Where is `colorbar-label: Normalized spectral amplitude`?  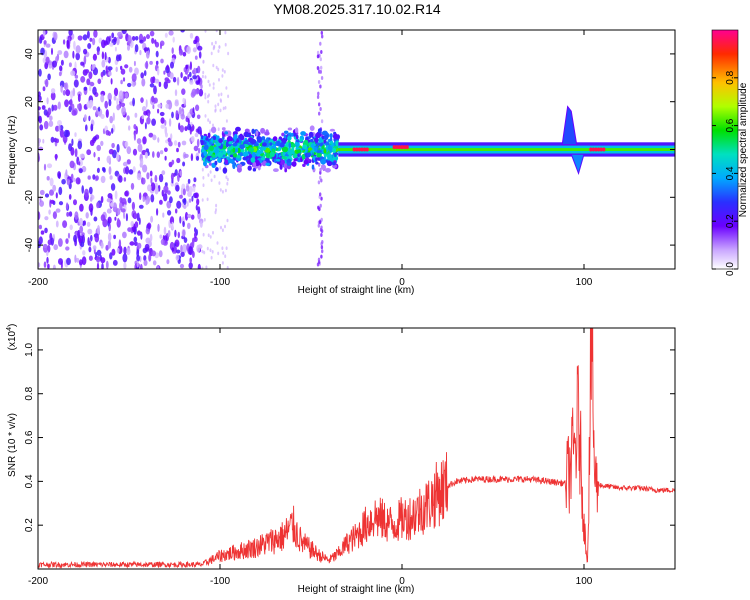
colorbar-label: Normalized spectral amplitude is located at coordinates (743, 149).